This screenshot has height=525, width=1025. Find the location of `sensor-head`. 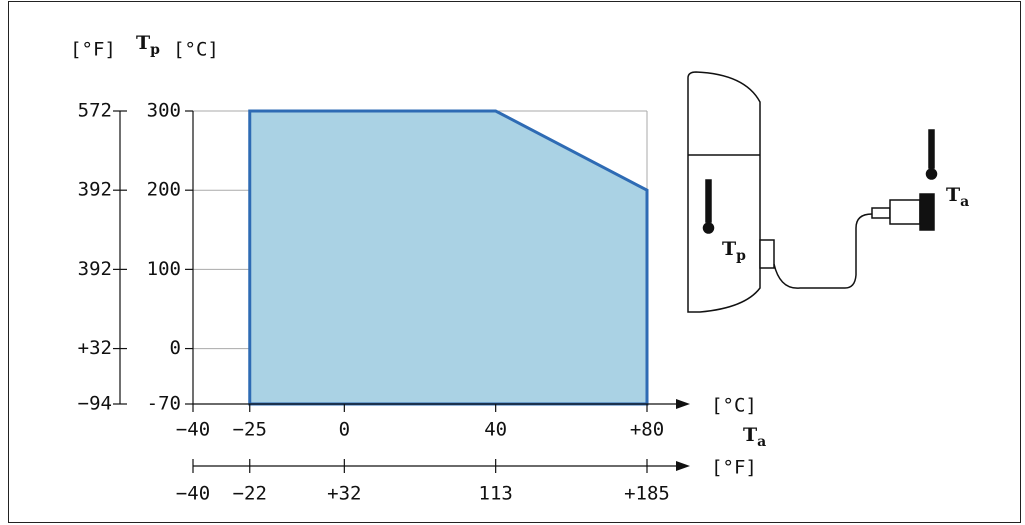

sensor-head is located at coordinates (927, 212).